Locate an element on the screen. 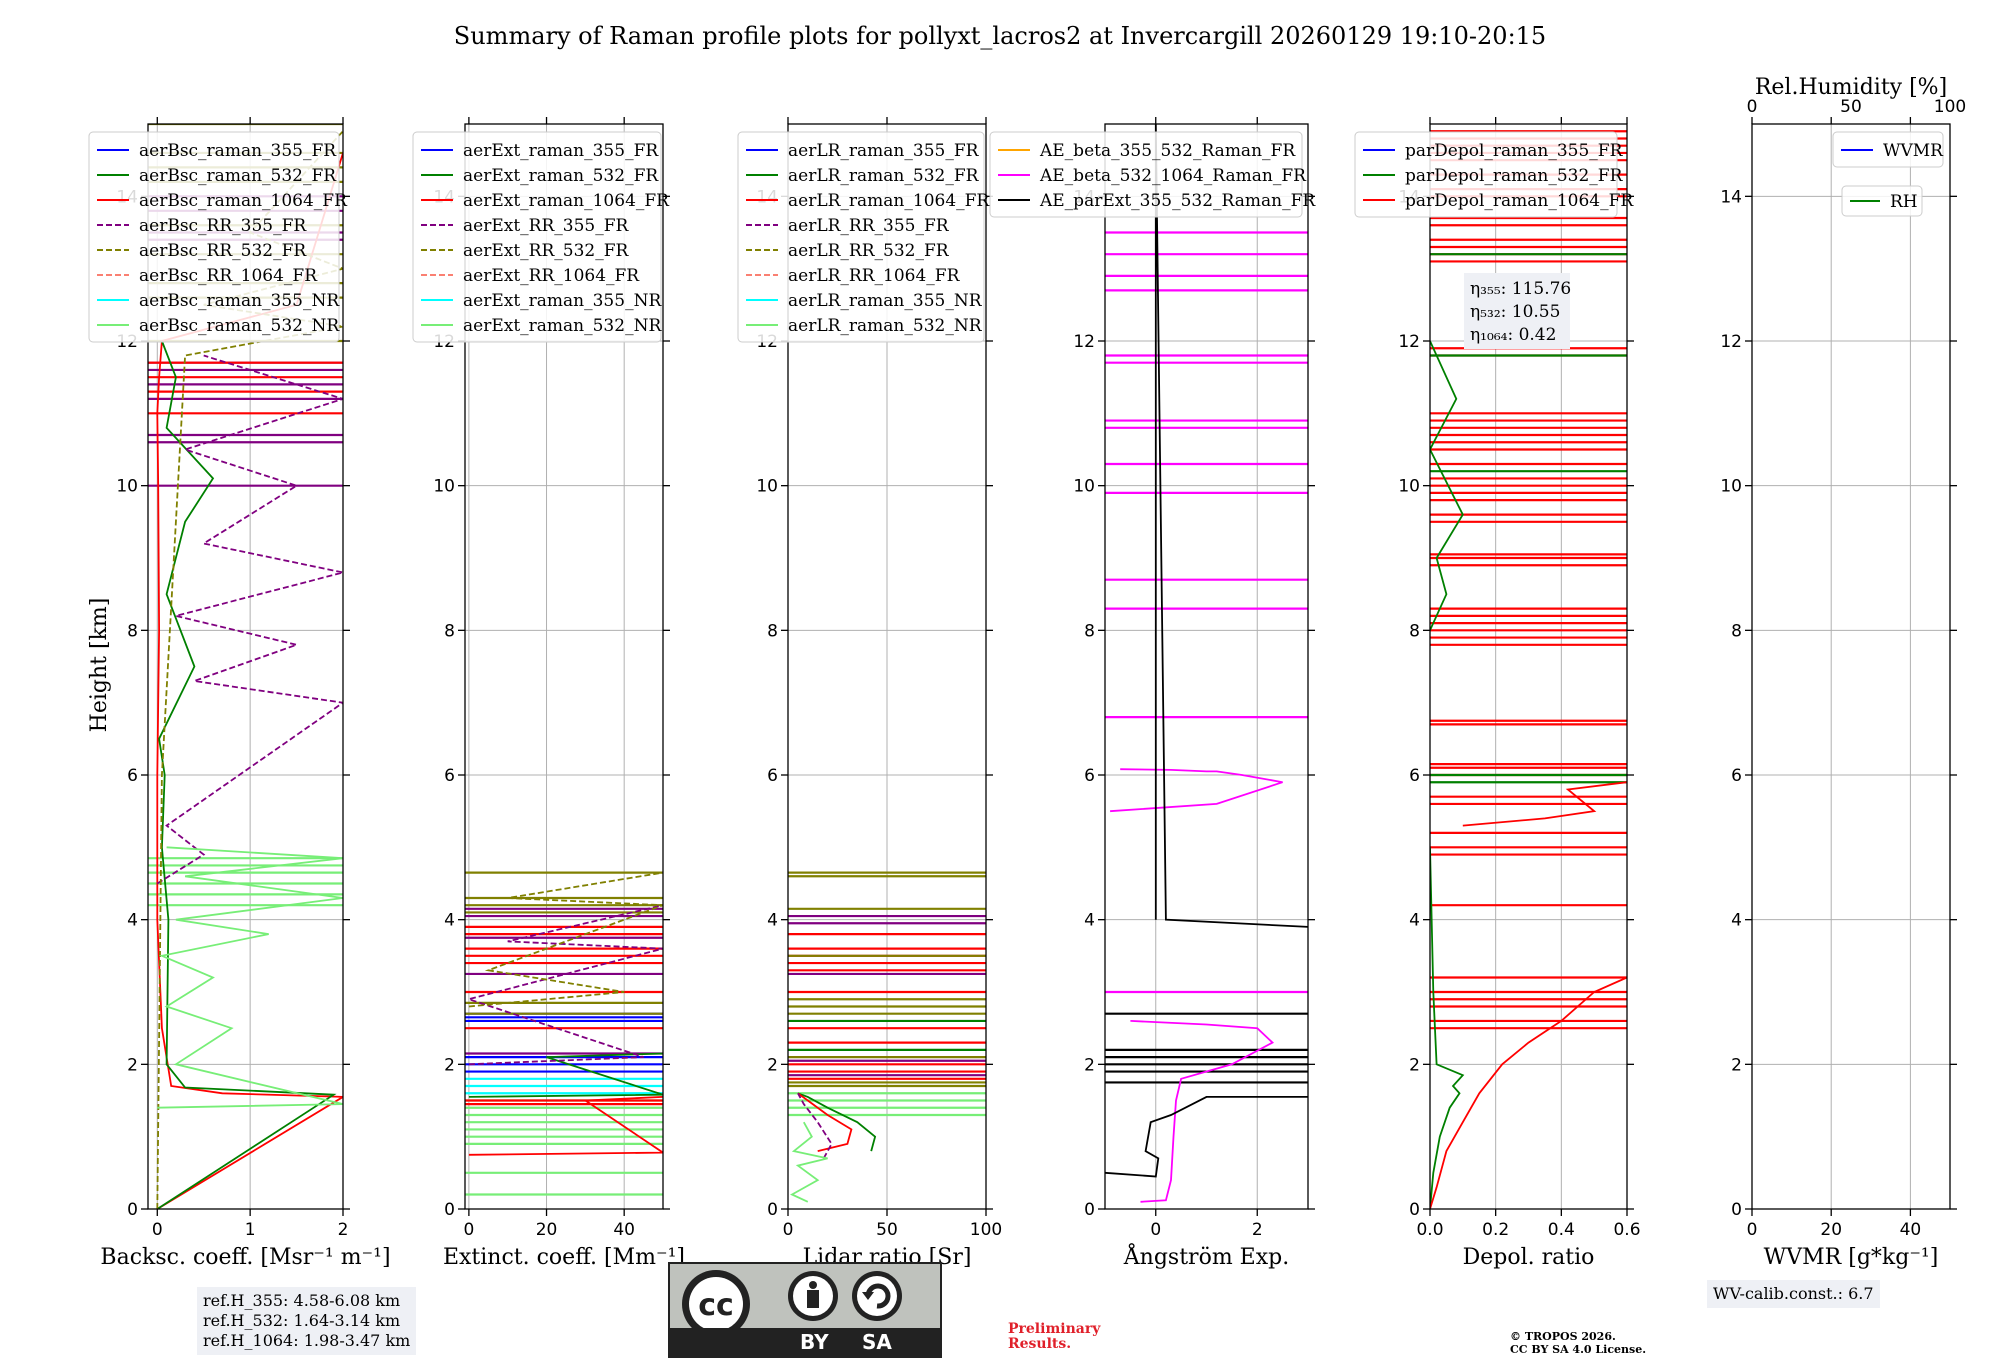 Image resolution: width=2000 pixels, height=1360 pixels. ref-height-355: ref.H_355: 4.58-6.08 km is located at coordinates (302, 1300).